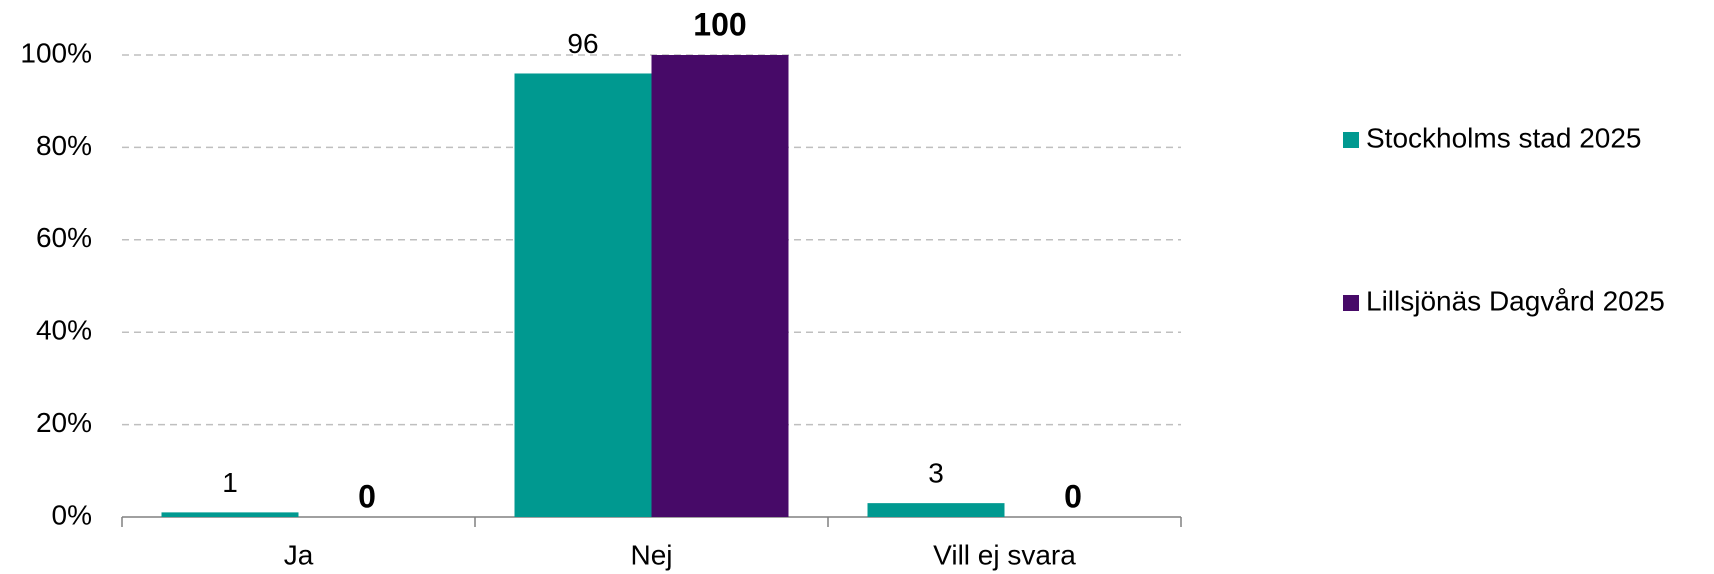 This screenshot has width=1714, height=574. I want to click on x-tick-label: Nej, so click(651, 554).